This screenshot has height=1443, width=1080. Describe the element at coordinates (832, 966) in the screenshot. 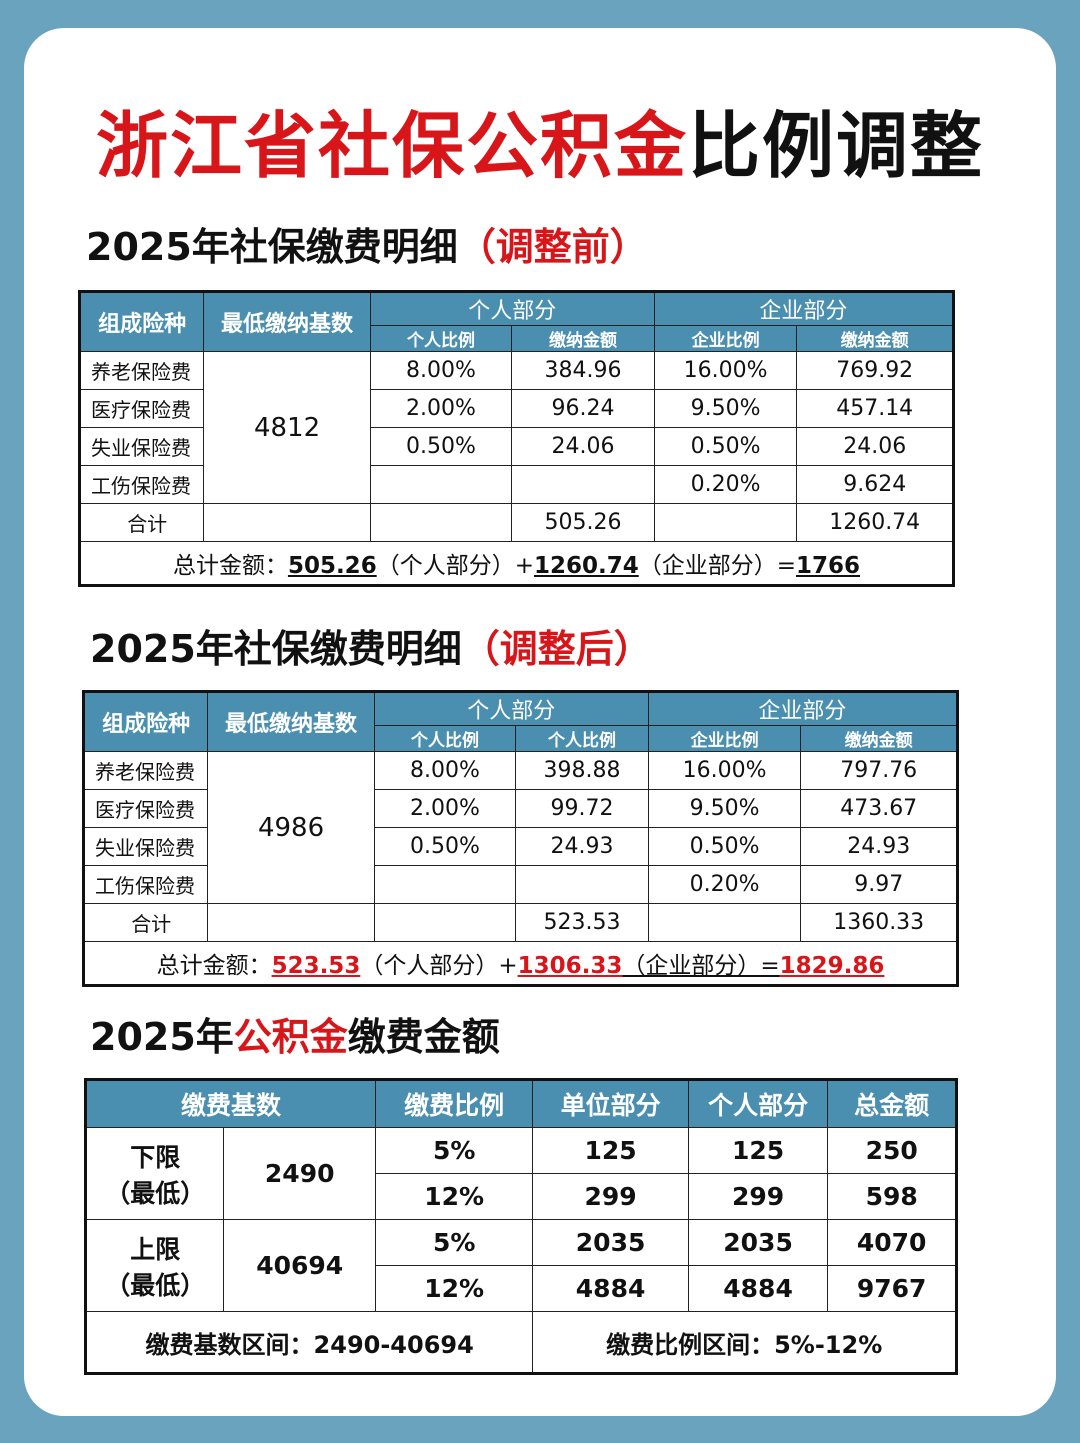

I see `total-sum: 1829.86` at that location.